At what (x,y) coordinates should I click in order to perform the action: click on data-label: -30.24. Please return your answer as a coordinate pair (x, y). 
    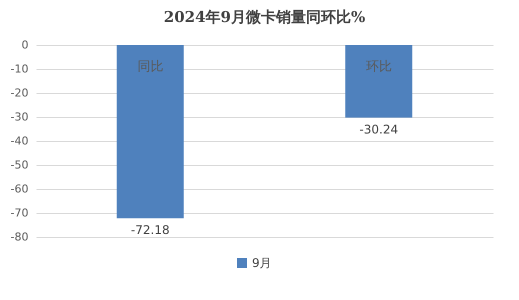
    Looking at the image, I should click on (378, 129).